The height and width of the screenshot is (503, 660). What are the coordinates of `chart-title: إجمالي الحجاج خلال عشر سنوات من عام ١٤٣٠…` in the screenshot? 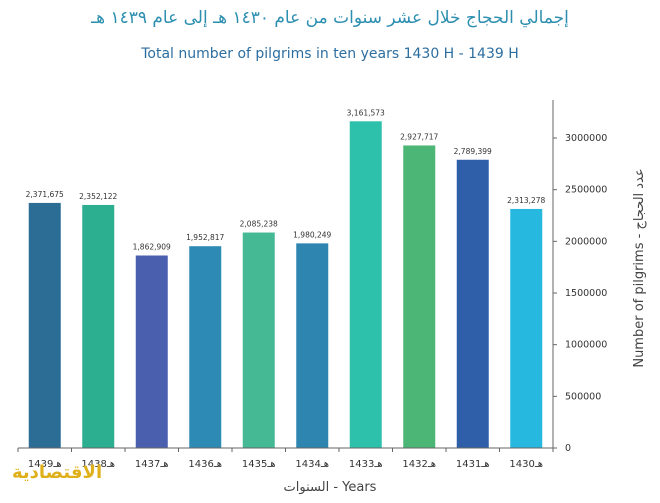 It's located at (330, 18).